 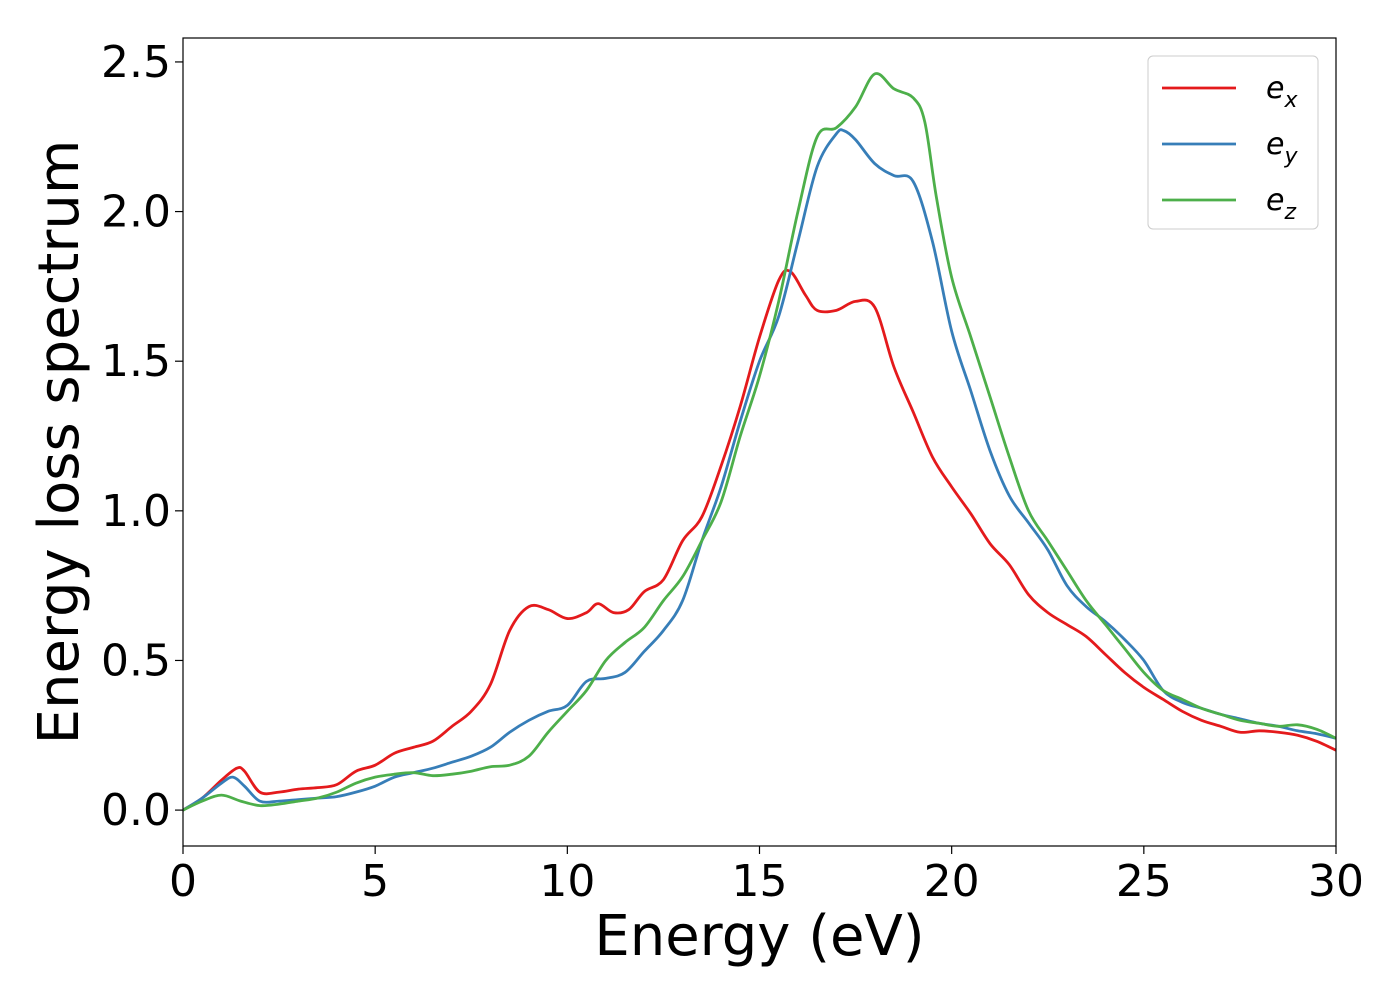 I want to click on x-tick-label: 30, so click(x=1336, y=881).